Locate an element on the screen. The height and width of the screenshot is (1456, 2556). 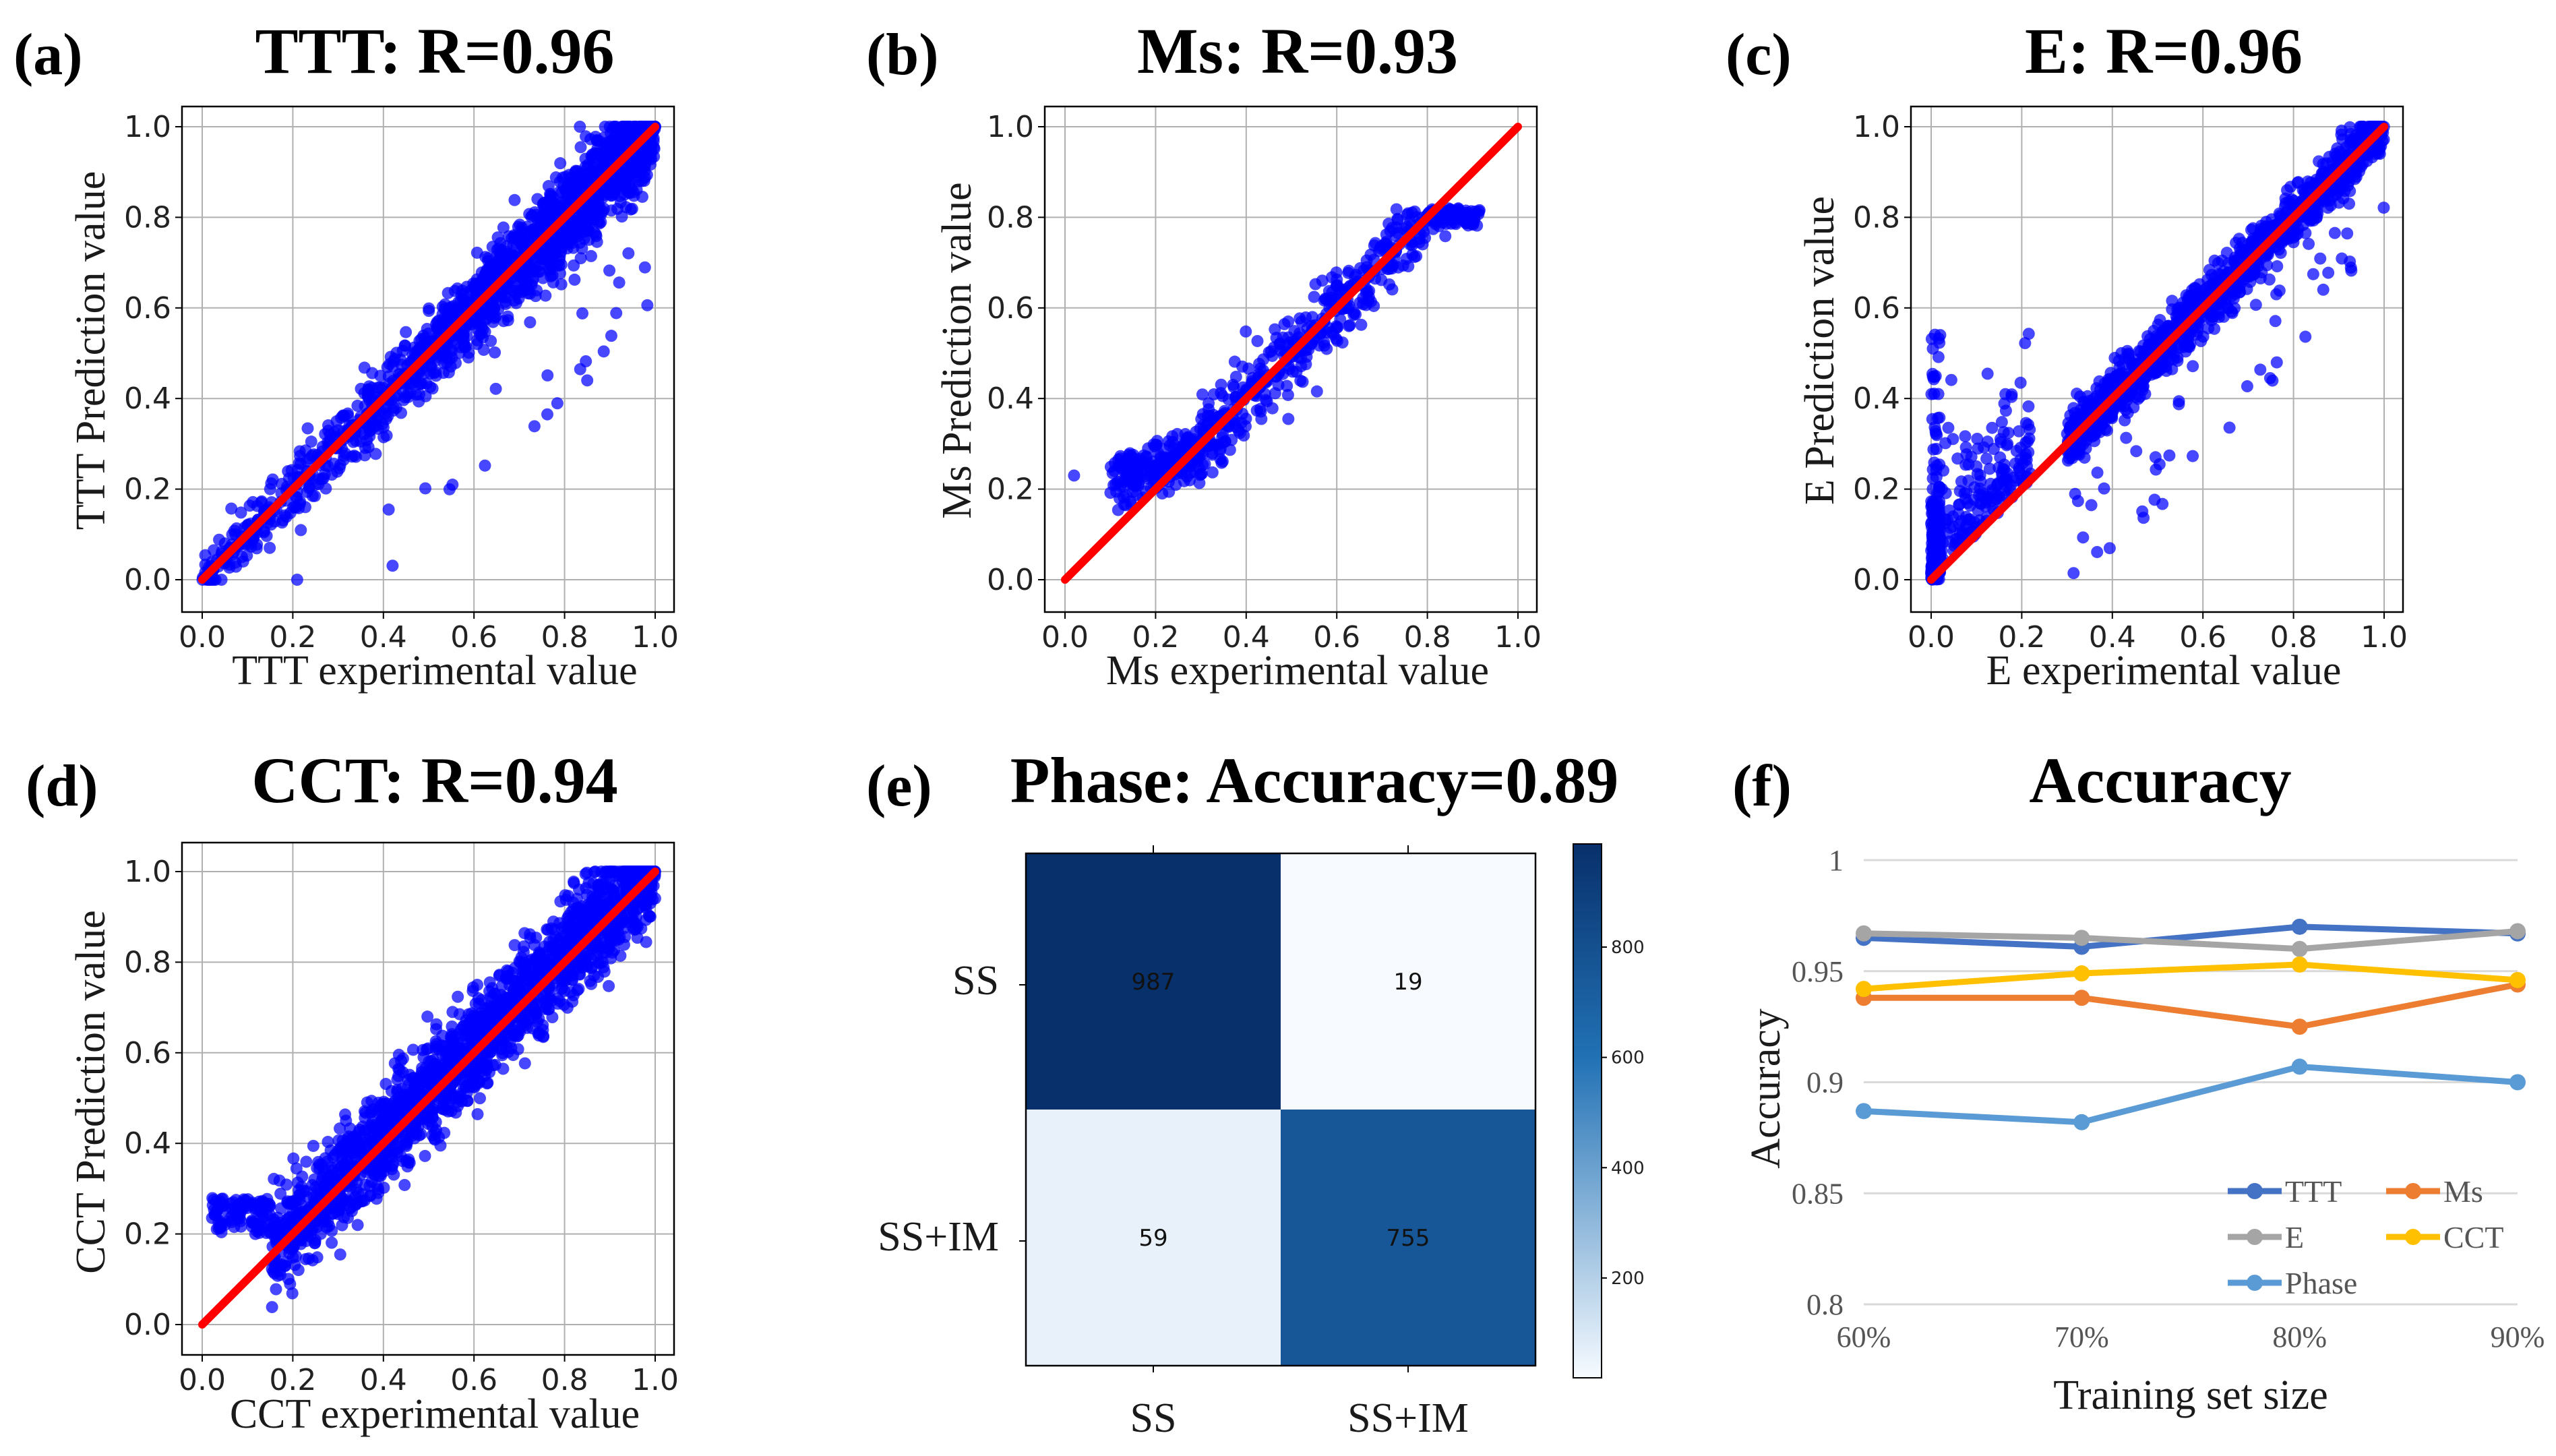
y-tick-label: 0.4 is located at coordinates (1877, 399).